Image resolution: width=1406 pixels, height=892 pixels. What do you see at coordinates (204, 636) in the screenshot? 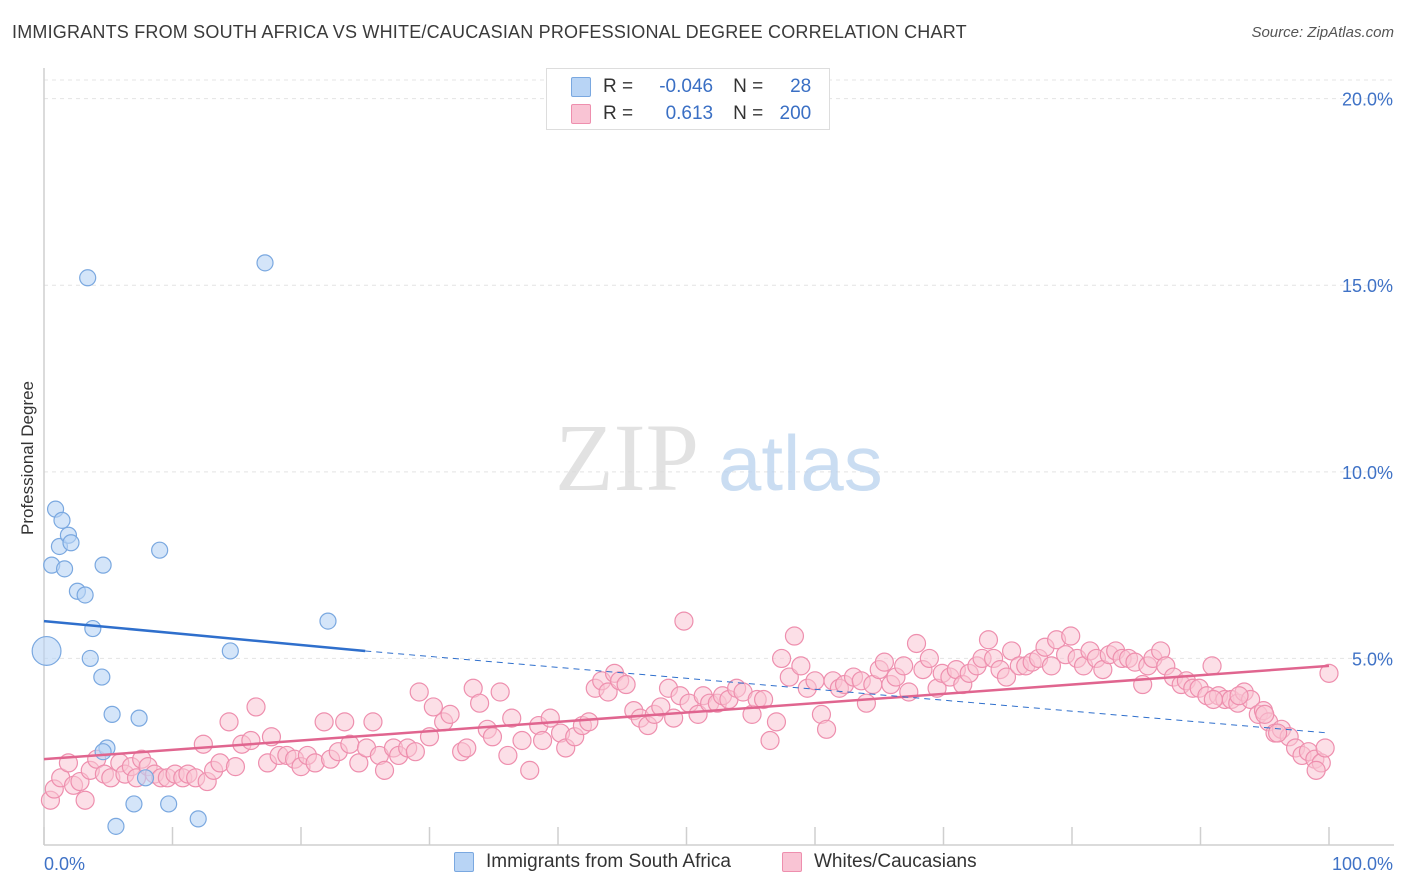
I see `trendline-south-africa` at bounding box center [204, 636].